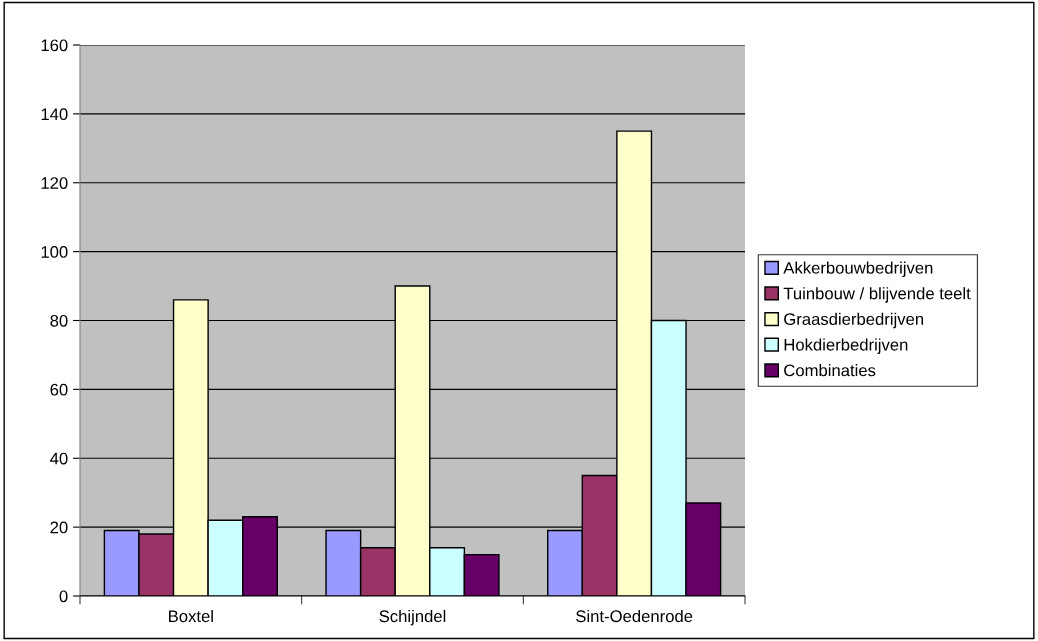 This screenshot has height=641, width=1038. I want to click on legend-label: Hokdierbedrijven, so click(846, 346).